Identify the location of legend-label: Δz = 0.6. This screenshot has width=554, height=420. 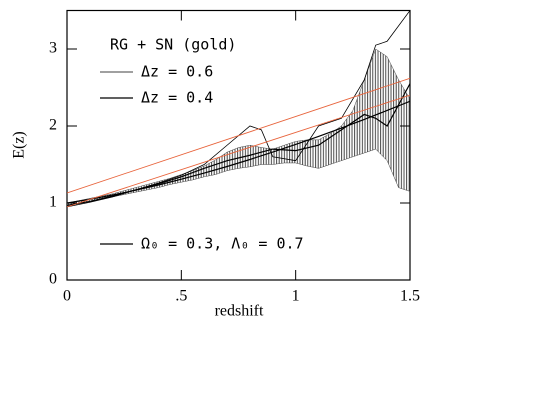
(177, 72).